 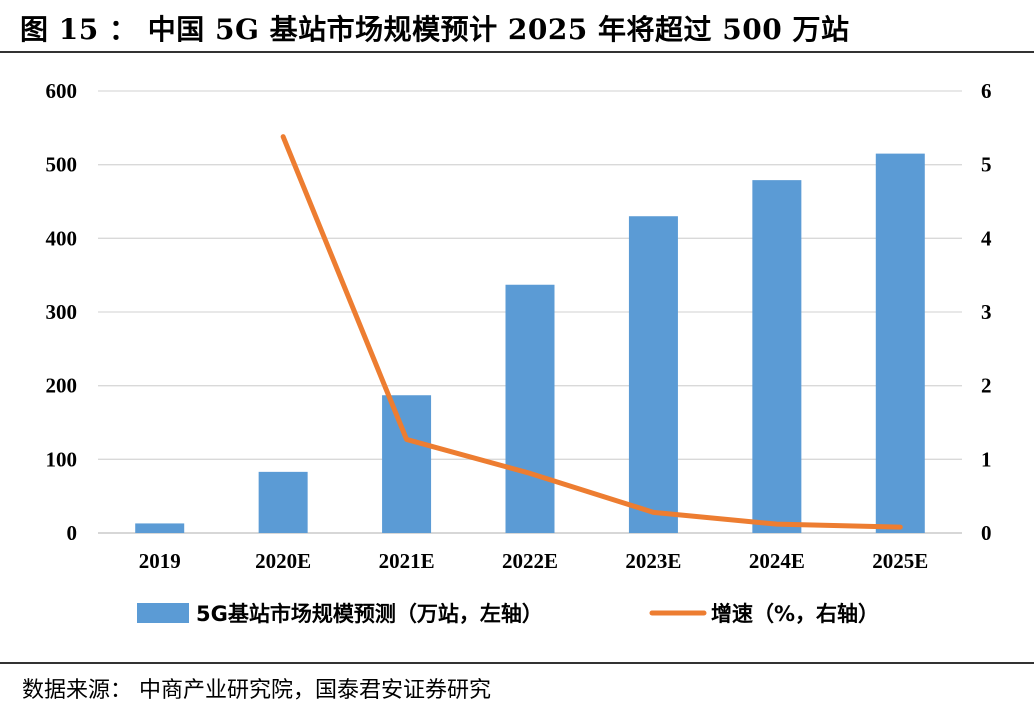 I want to click on y-right-tick-label: 1, so click(x=986, y=459).